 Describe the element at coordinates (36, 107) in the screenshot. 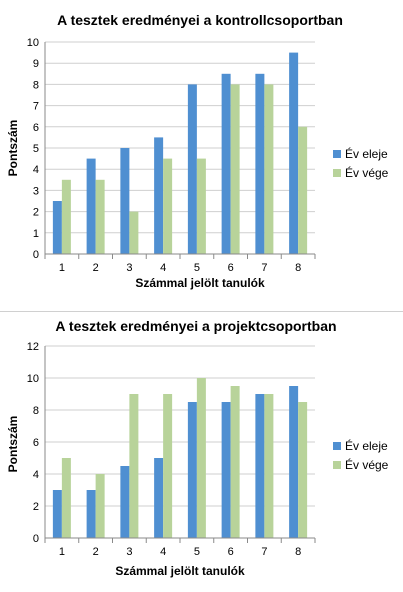

I see `y-tick-label: 7` at that location.